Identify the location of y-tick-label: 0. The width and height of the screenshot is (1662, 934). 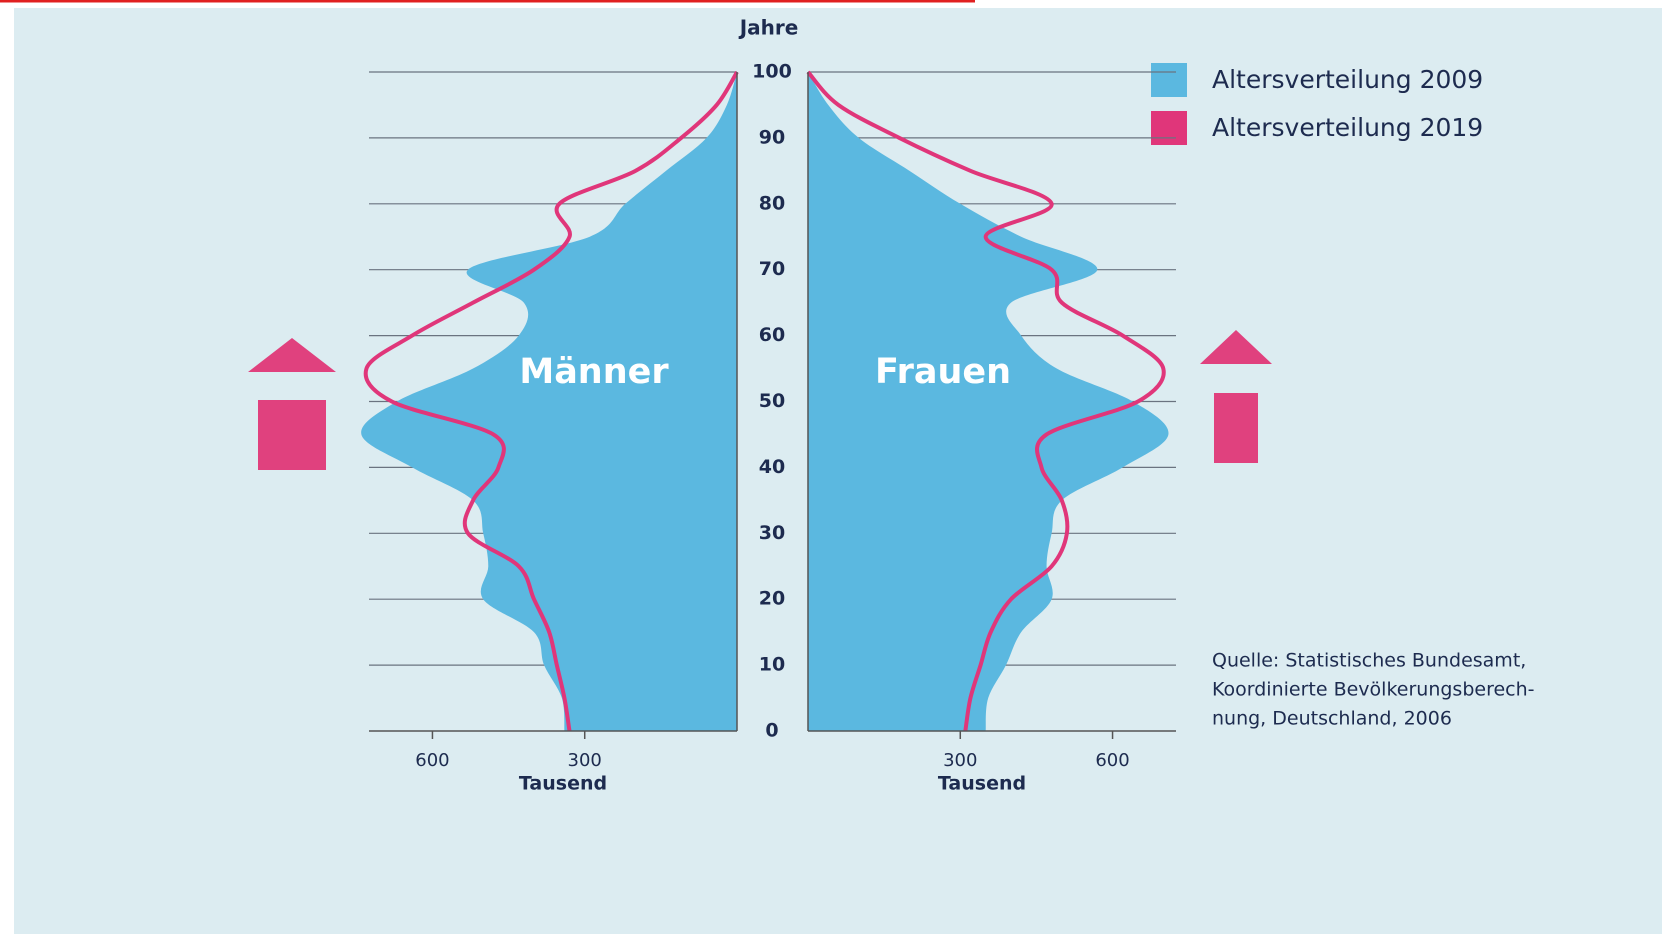
(771, 731).